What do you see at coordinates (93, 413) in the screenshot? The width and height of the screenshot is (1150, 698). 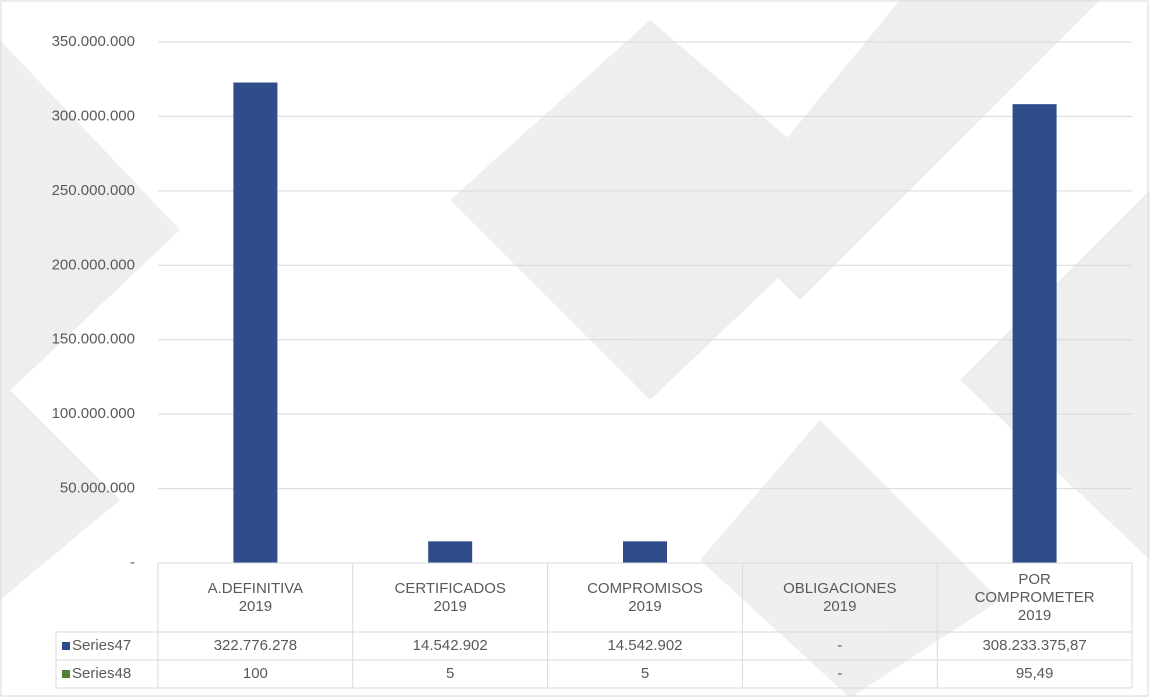 I see `y-tick-label: 100.000.000` at bounding box center [93, 413].